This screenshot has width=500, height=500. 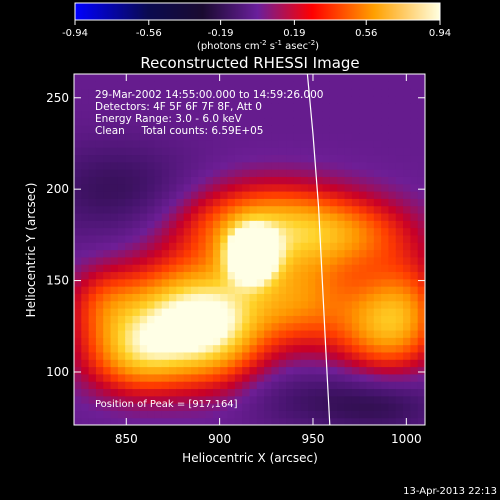 I want to click on chart-title: Reconstructed RHESSI Image, so click(x=249, y=63).